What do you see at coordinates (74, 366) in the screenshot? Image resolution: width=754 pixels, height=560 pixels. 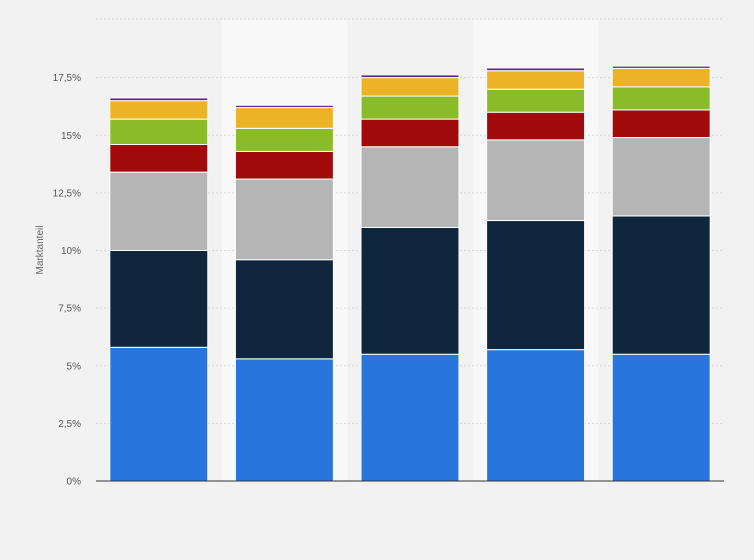 I see `y-tick-label: 5%` at bounding box center [74, 366].